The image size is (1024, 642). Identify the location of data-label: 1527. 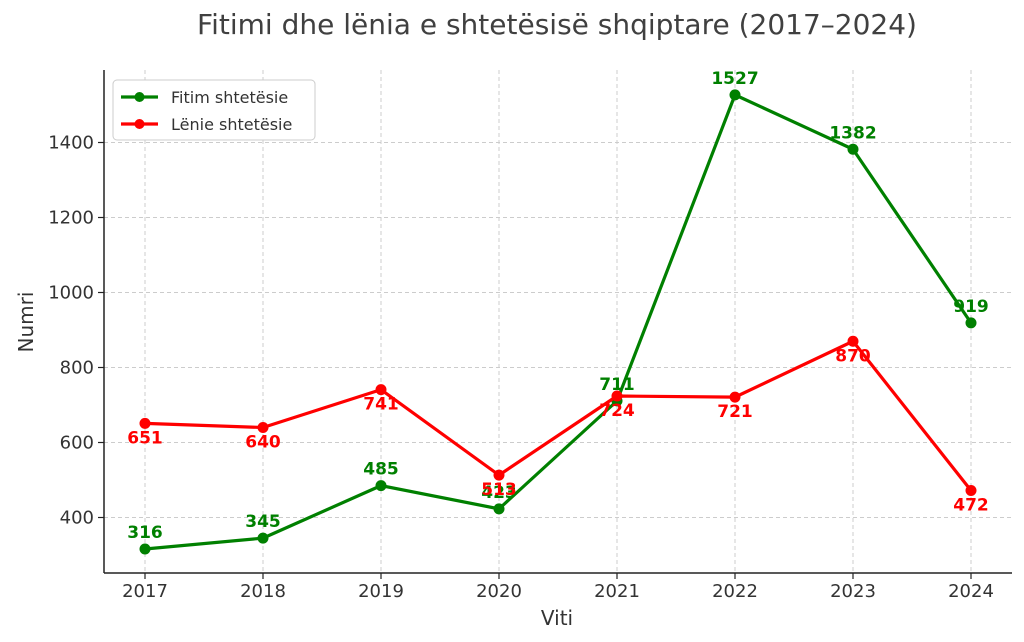
(734, 79).